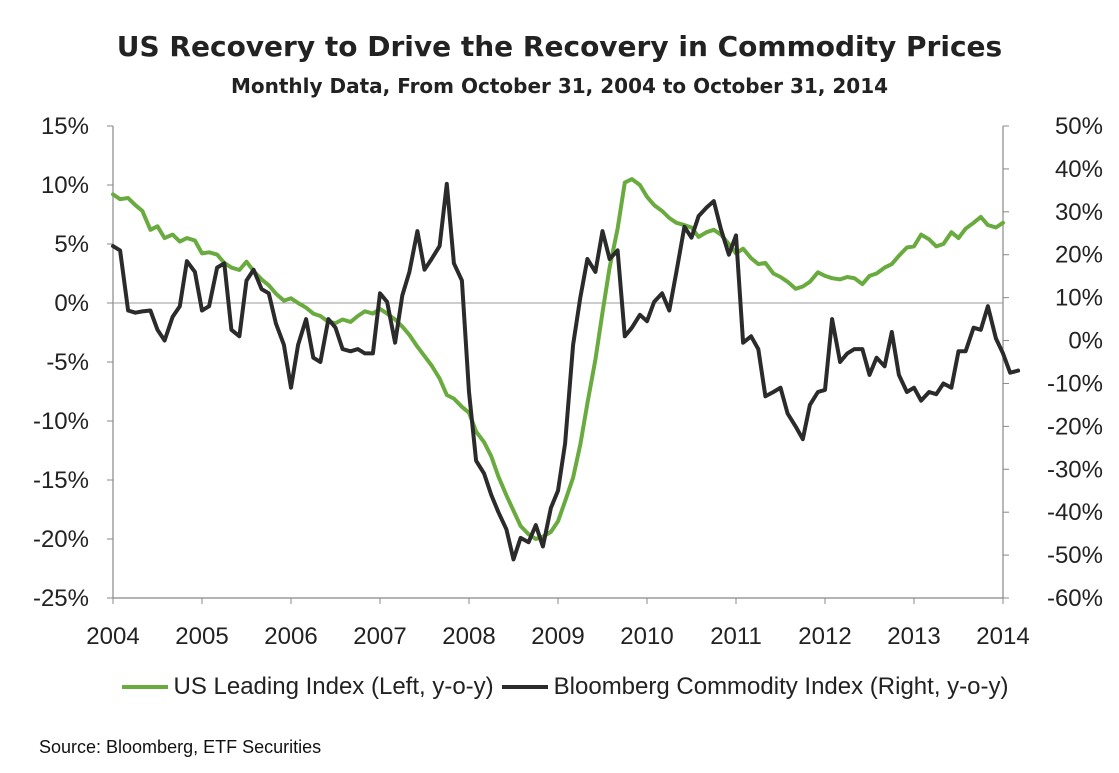 This screenshot has height=773, width=1119. What do you see at coordinates (61, 539) in the screenshot?
I see `left-tick-label: -20%` at bounding box center [61, 539].